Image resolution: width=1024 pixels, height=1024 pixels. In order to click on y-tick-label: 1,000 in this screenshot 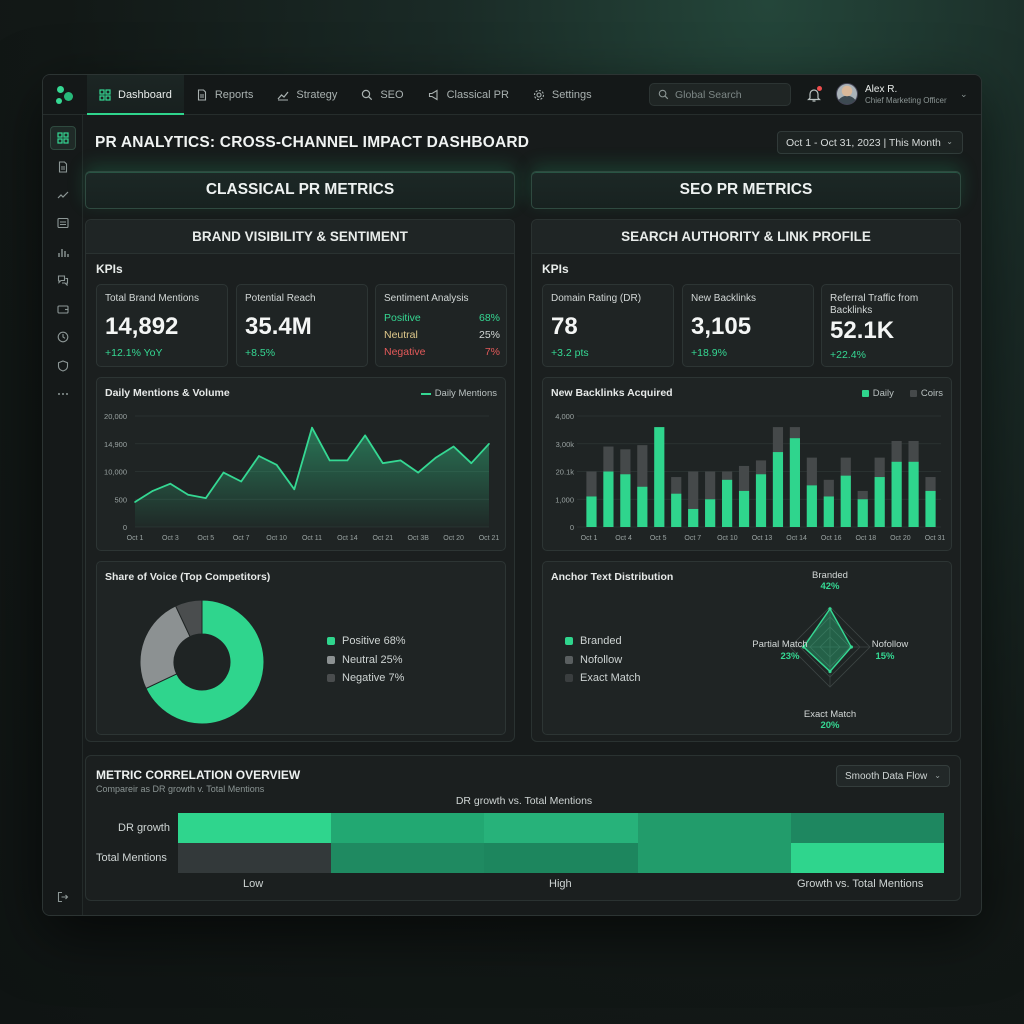, I will do `click(564, 499)`.